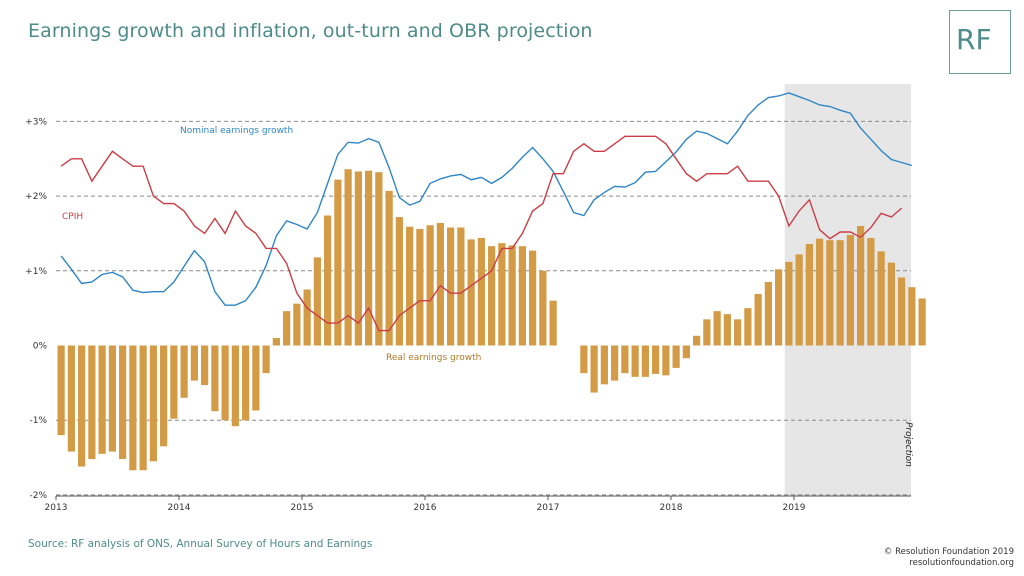 The width and height of the screenshot is (1024, 576). I want to click on y-axis-ticks: +3% +2% +1% 0% -1% -2%, so click(36, 309).